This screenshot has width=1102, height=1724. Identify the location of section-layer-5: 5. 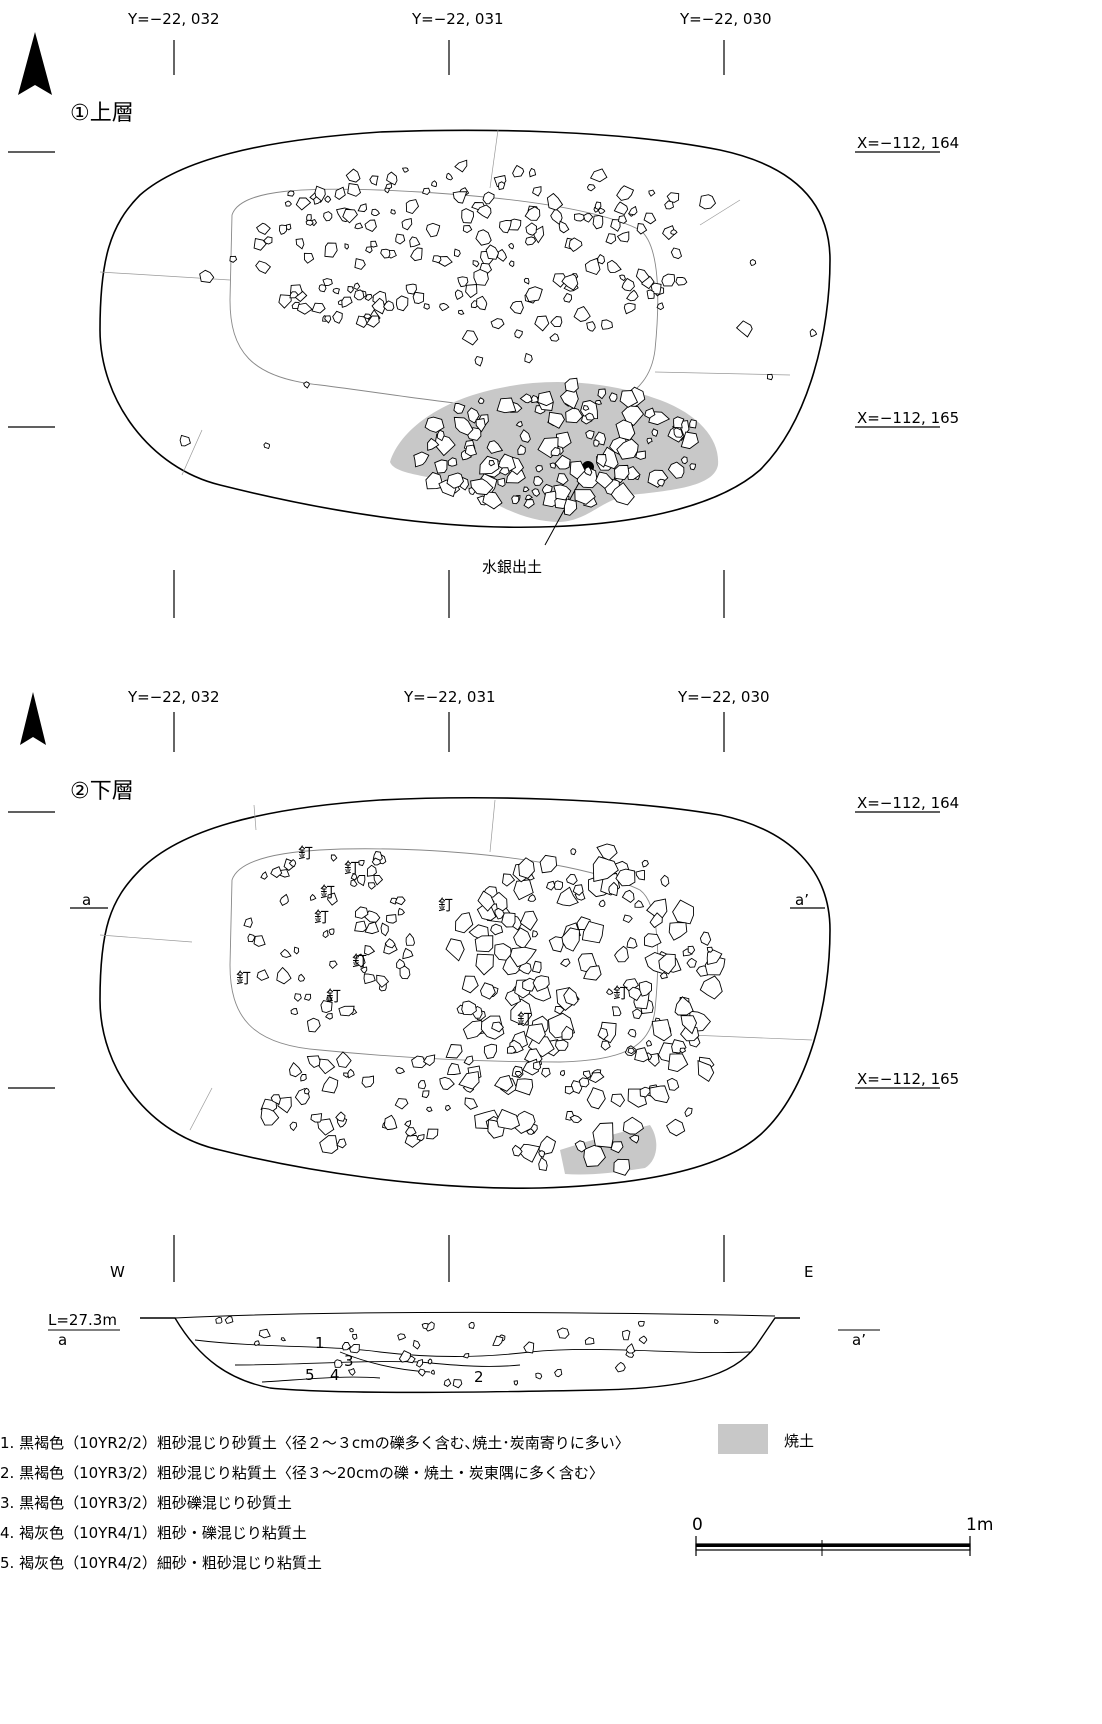
(310, 1375).